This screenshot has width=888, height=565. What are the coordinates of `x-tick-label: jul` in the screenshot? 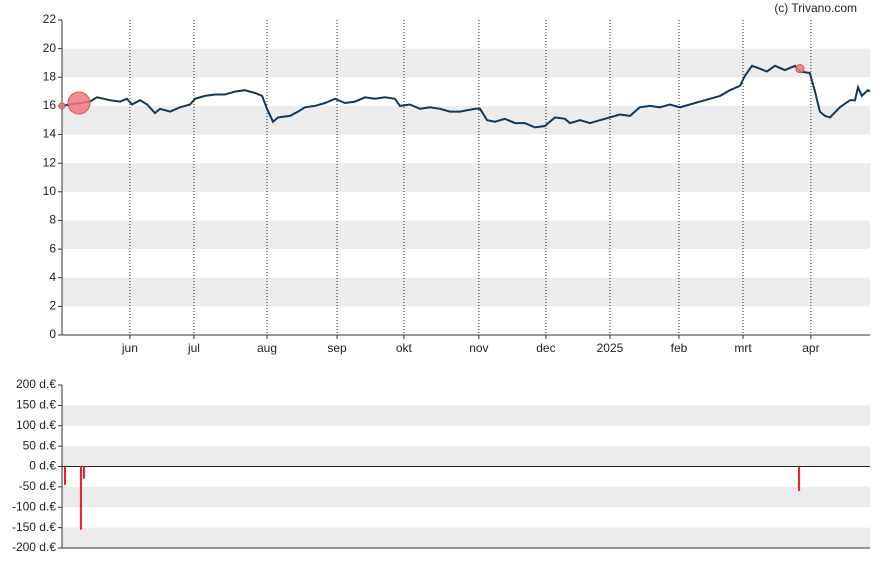 It's located at (193, 348).